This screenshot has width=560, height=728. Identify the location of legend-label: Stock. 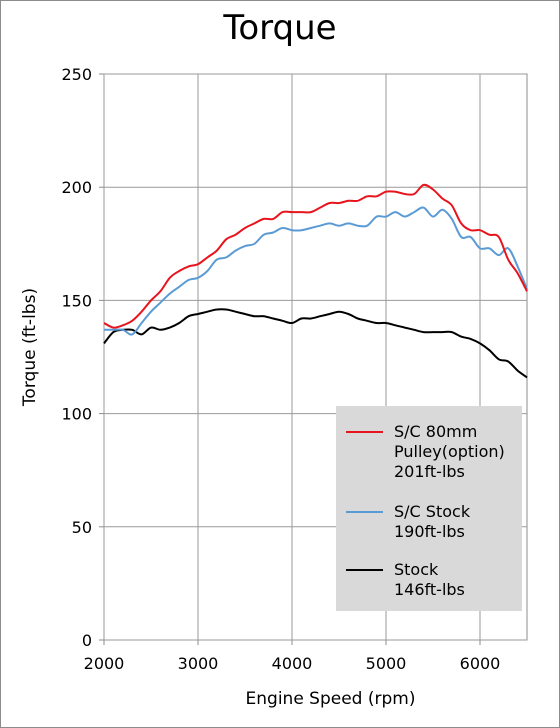
(416, 569).